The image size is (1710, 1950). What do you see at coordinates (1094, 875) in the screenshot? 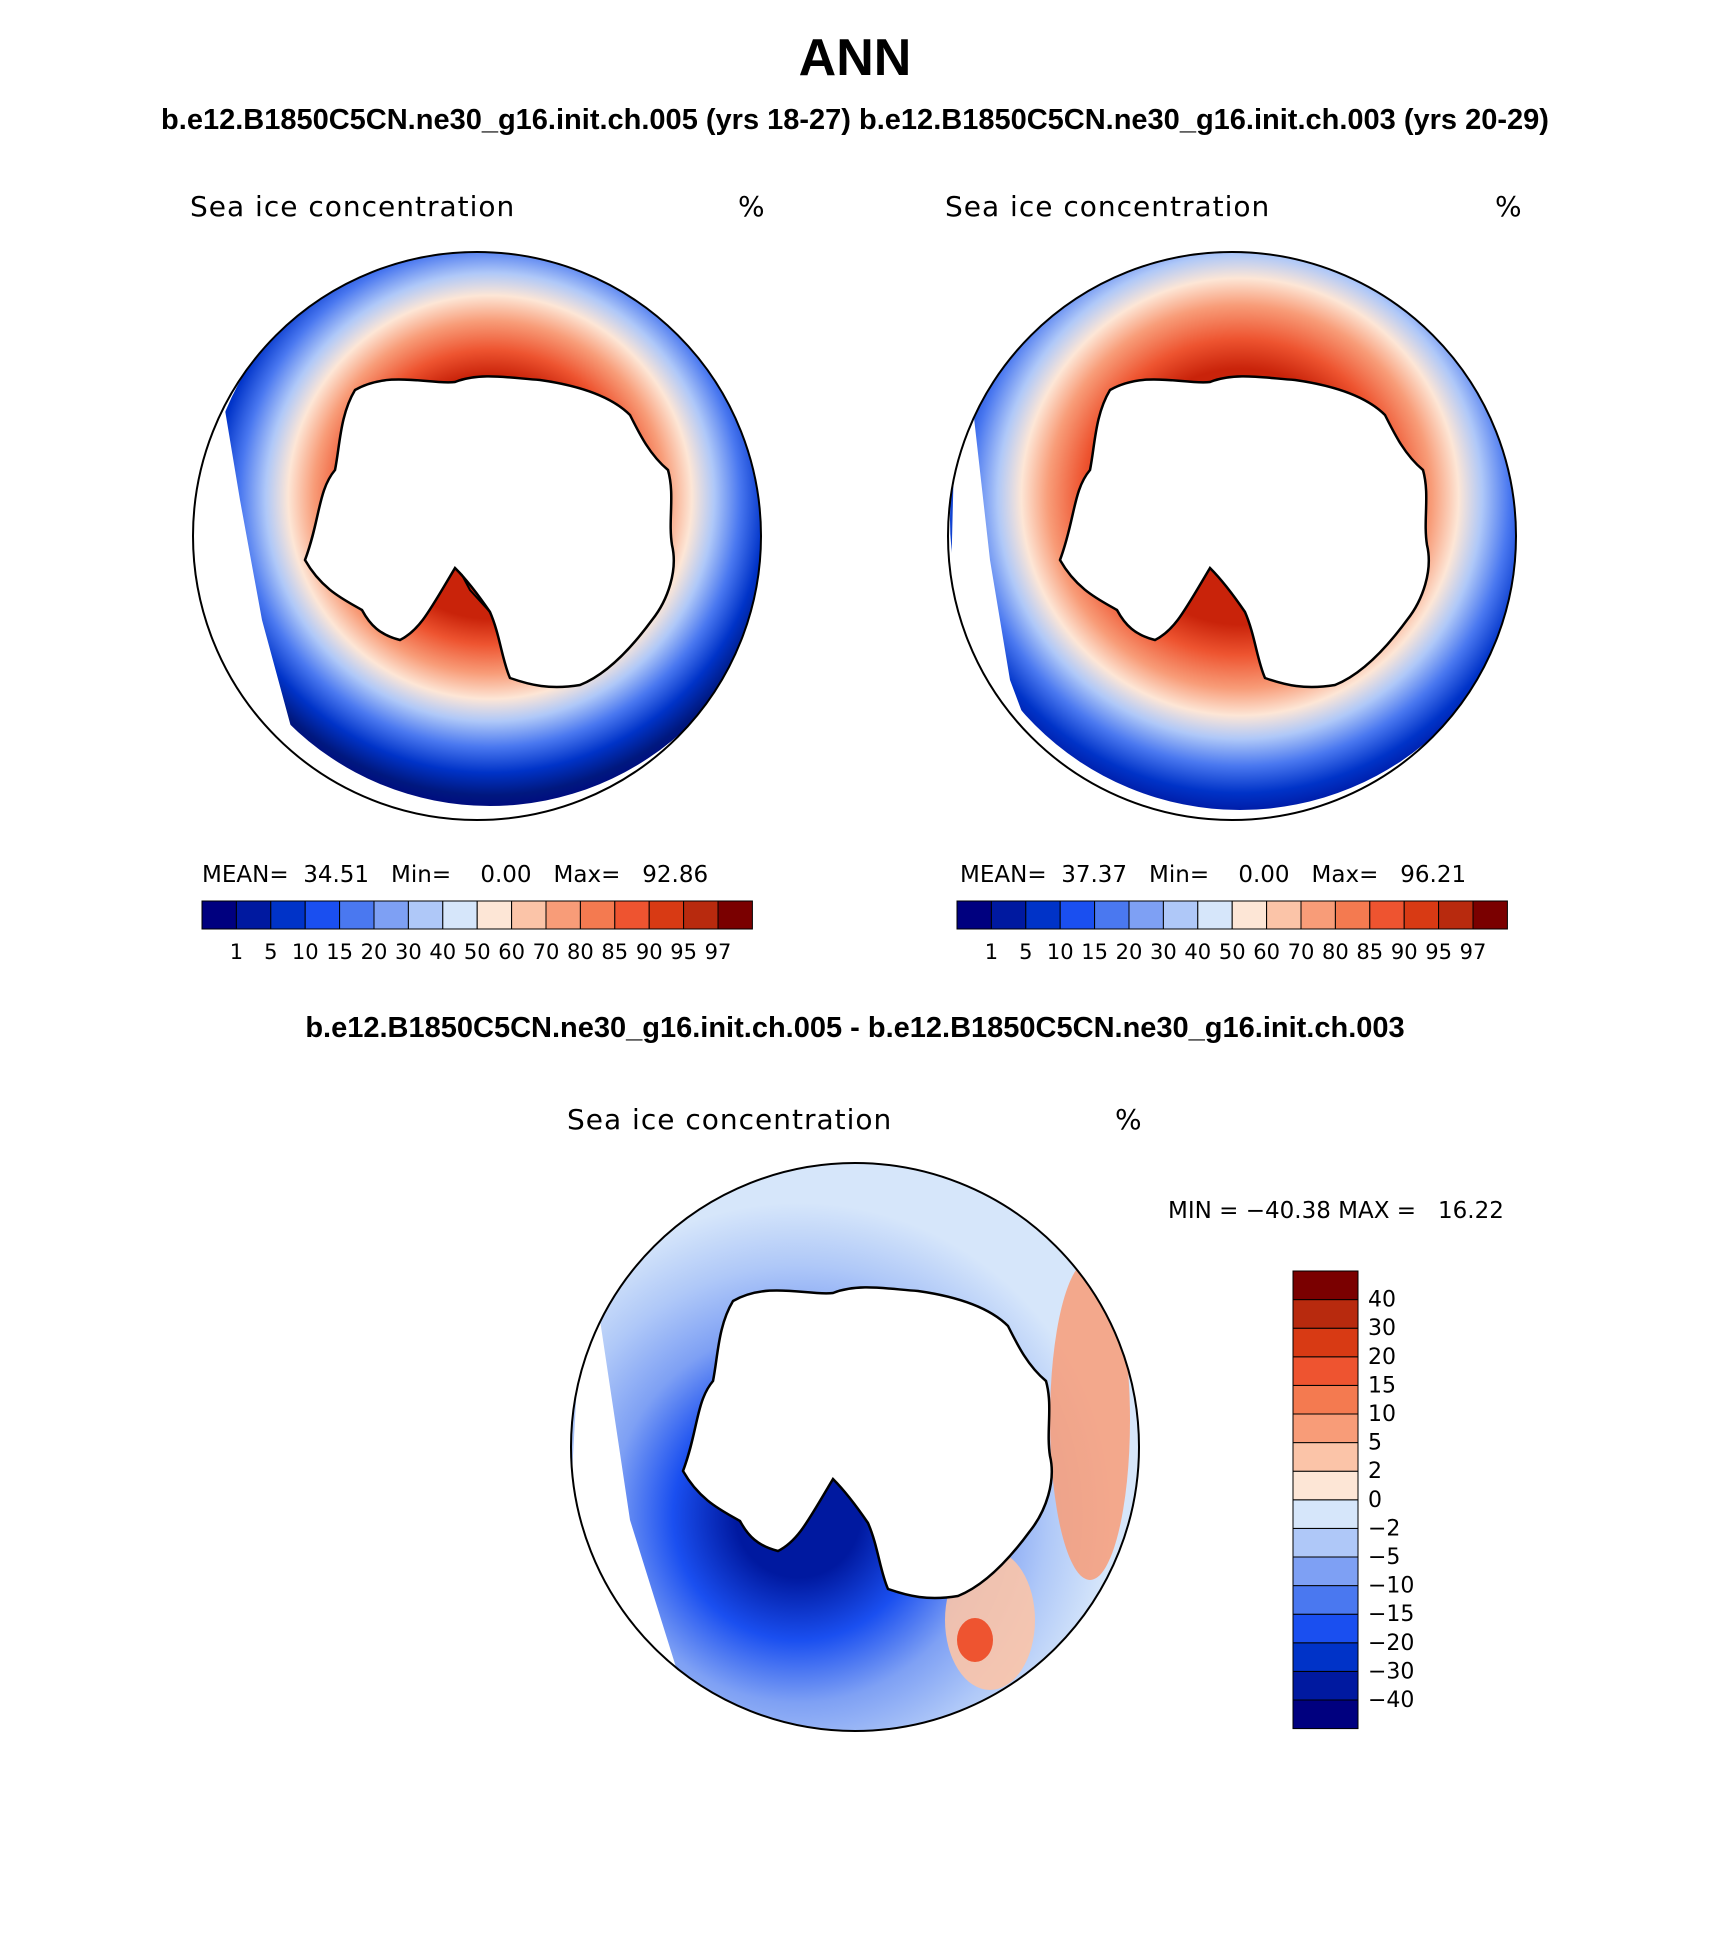
I see `panel2-mean: 37.37` at bounding box center [1094, 875].